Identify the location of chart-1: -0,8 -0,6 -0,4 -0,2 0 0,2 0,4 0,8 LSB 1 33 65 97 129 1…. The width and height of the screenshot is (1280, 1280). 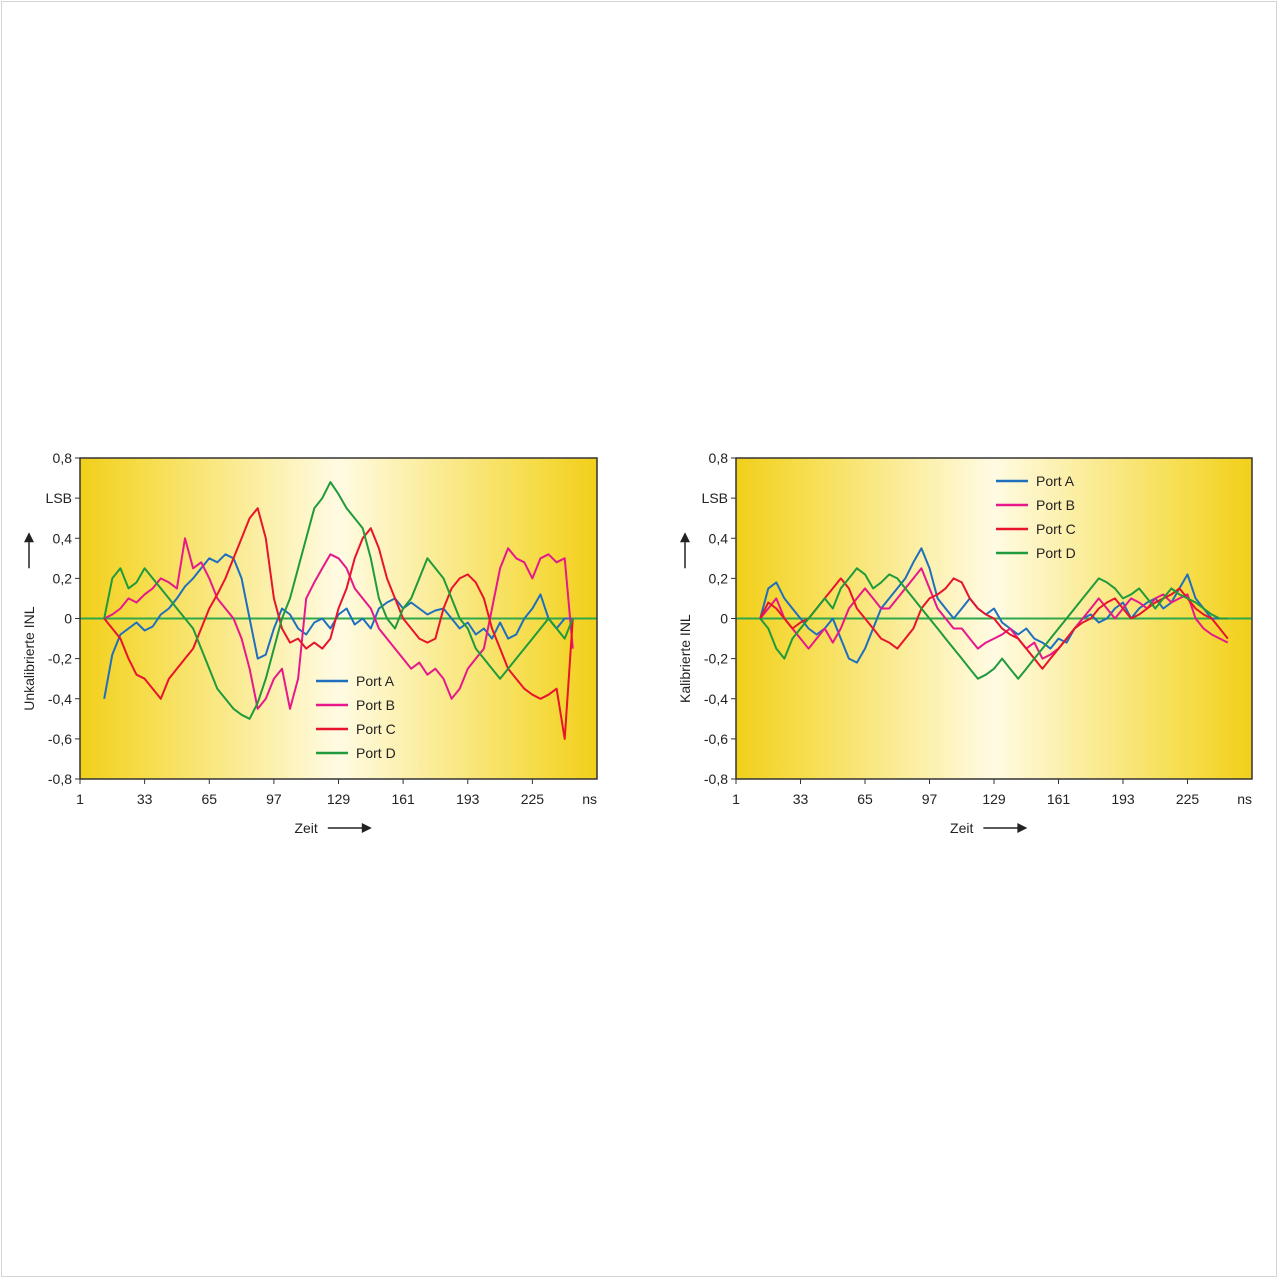
(309, 643).